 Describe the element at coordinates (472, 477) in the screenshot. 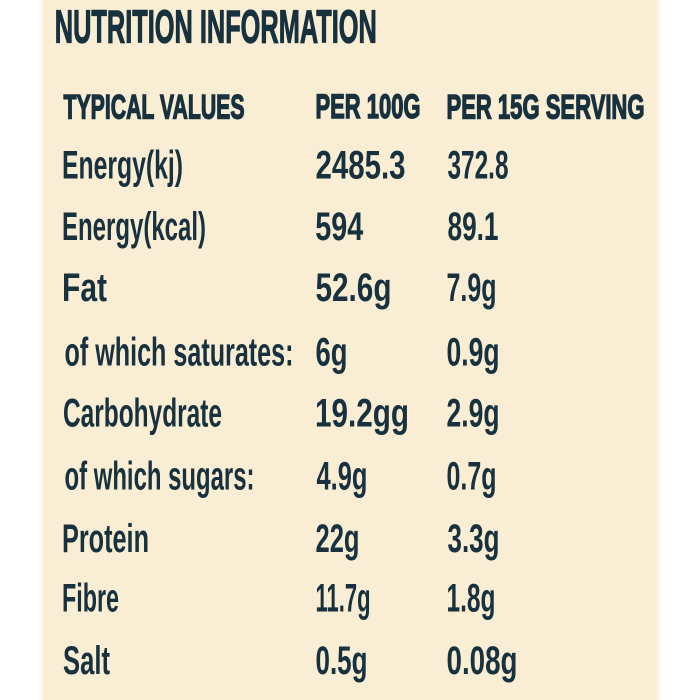

I see `svg-text: 0.7g` at that location.